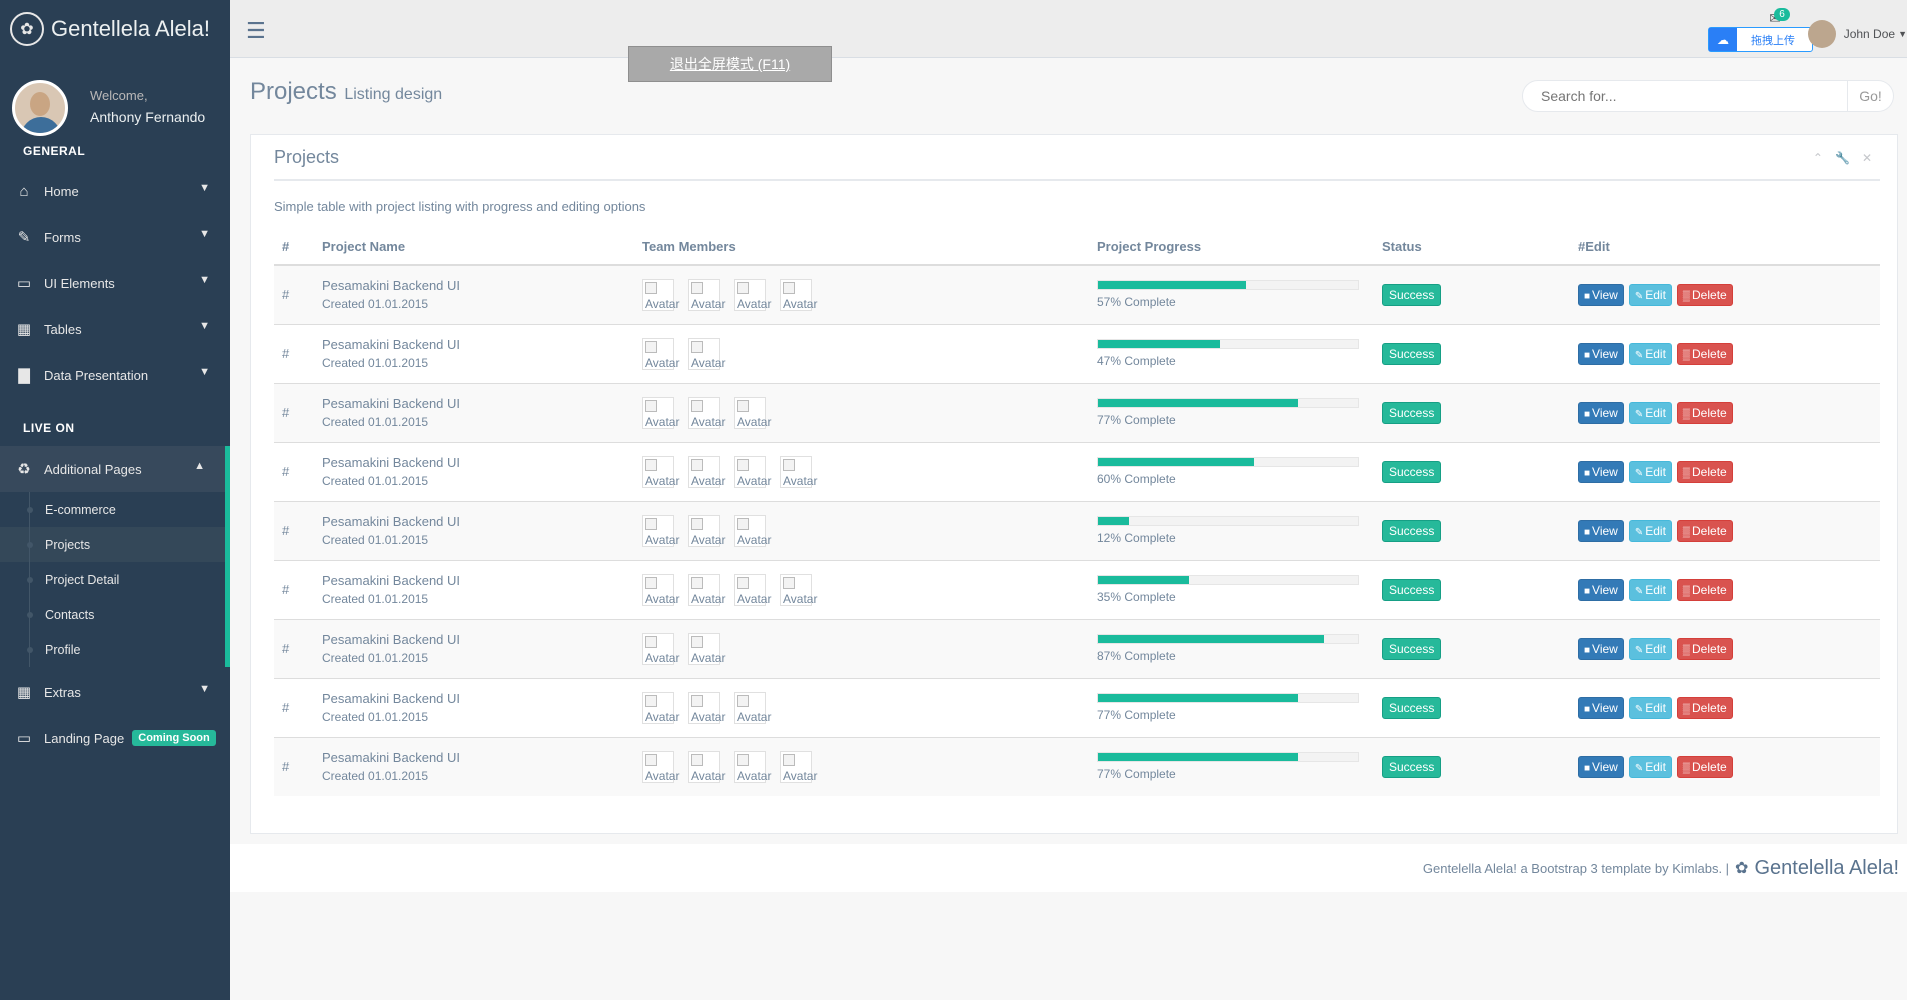 The height and width of the screenshot is (1000, 1907). Describe the element at coordinates (112, 614) in the screenshot. I see `submenu-item-contacts: Contacts` at that location.